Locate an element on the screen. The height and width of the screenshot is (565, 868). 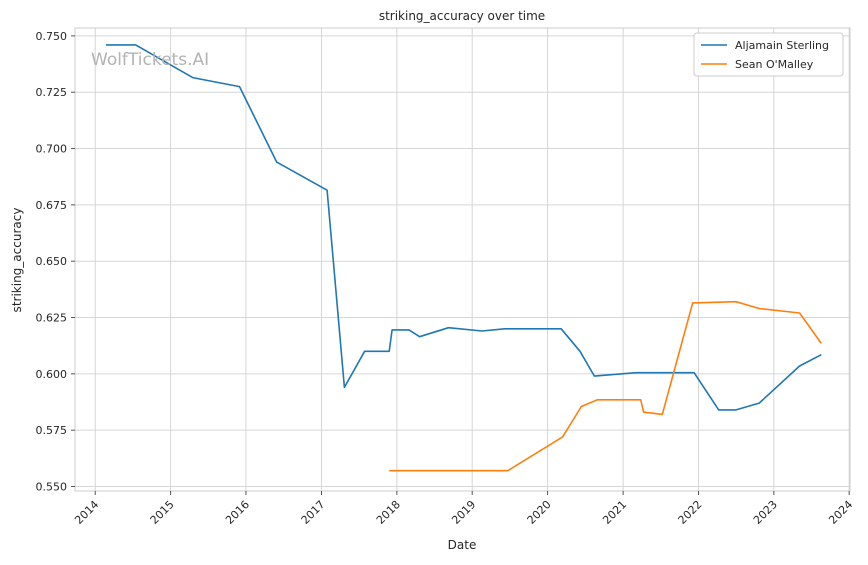
legend-box is located at coordinates (768, 54).